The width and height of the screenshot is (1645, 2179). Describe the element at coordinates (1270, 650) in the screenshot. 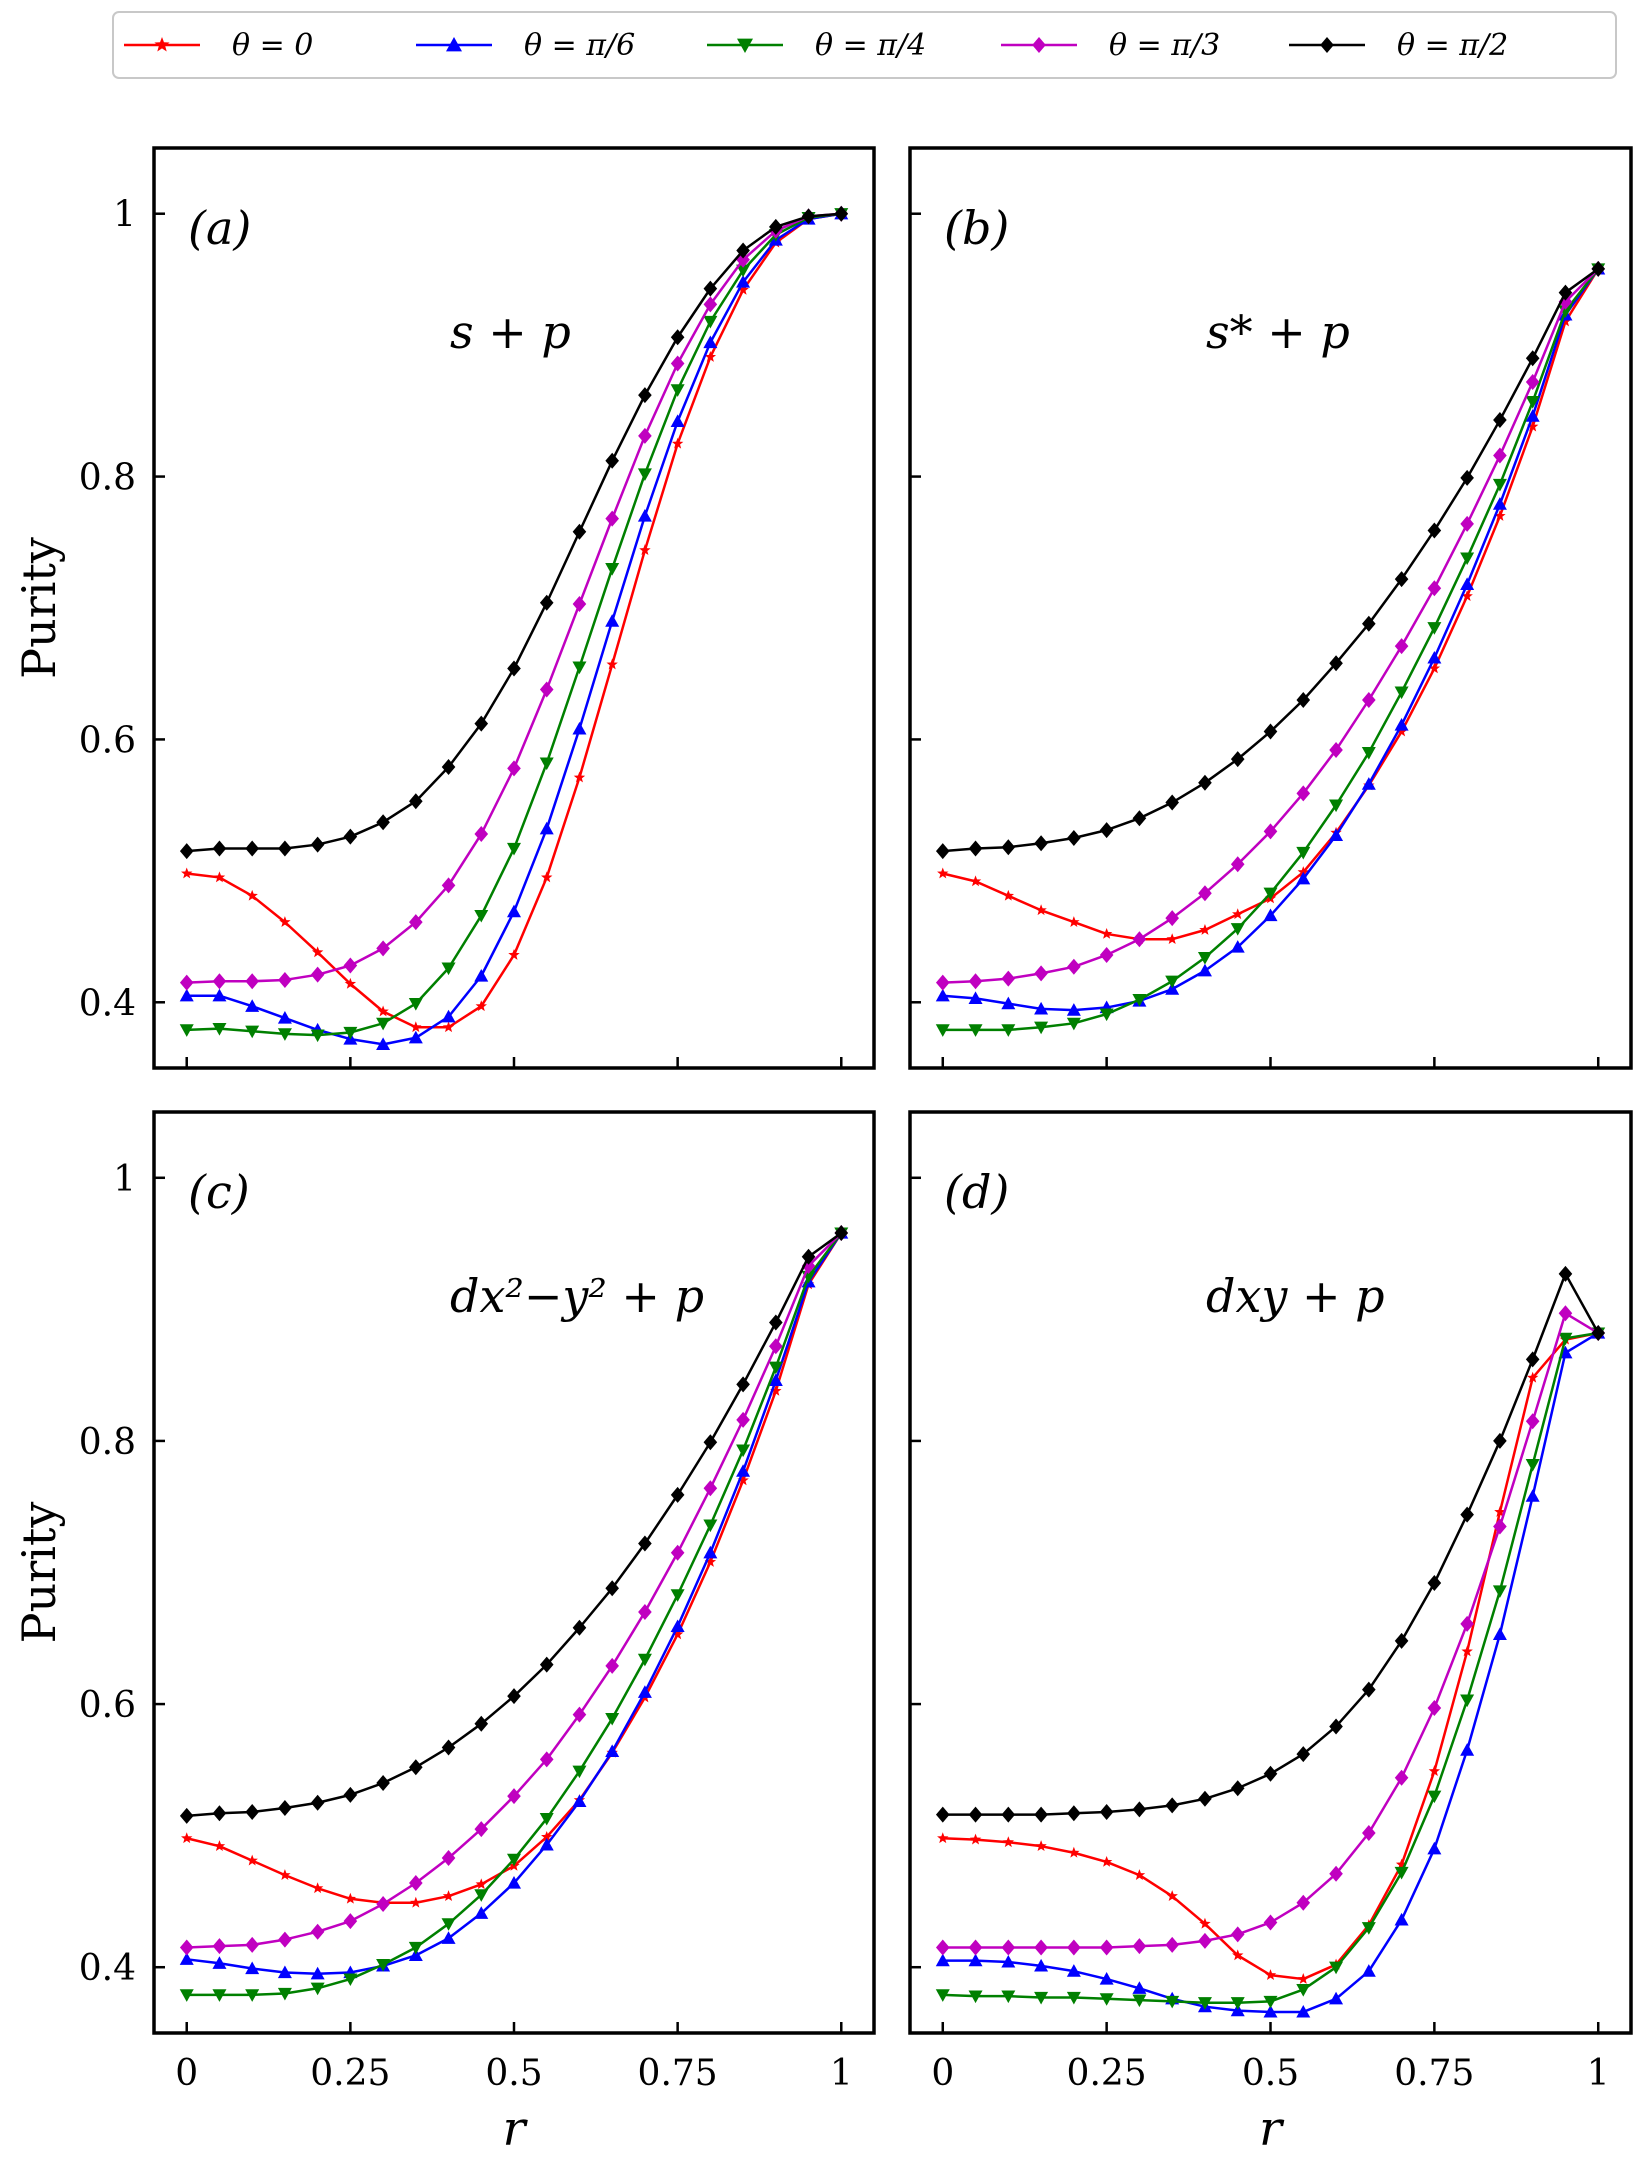

I see `series` at that location.